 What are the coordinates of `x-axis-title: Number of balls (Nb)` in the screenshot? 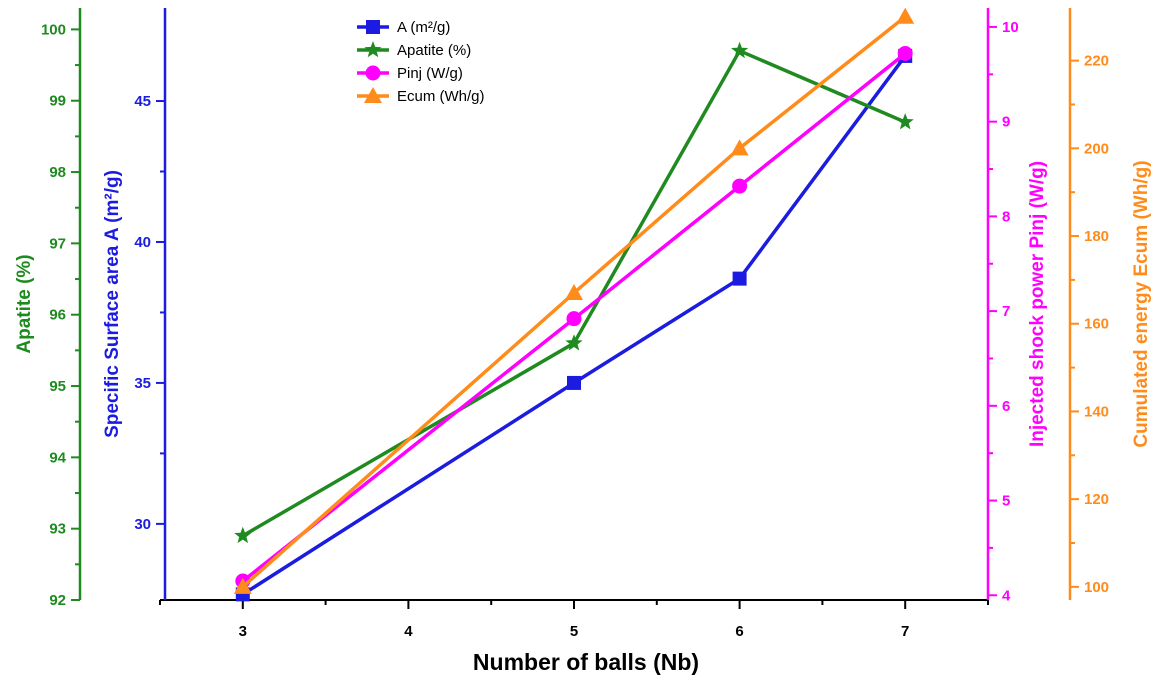 It's located at (586, 662).